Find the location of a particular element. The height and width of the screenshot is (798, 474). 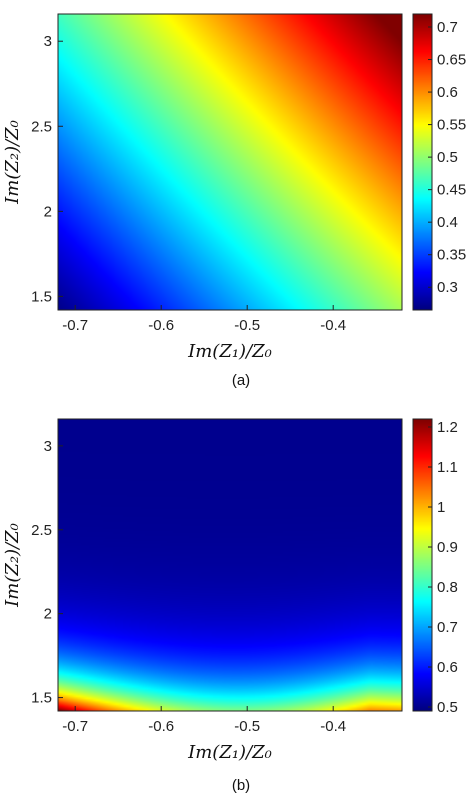

colorbar-tick-label: 0.8 is located at coordinates (447, 587).